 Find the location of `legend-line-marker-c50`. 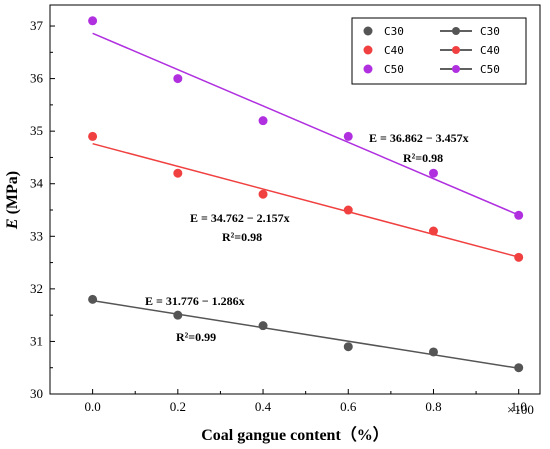

legend-line-marker-c50 is located at coordinates (456, 69).